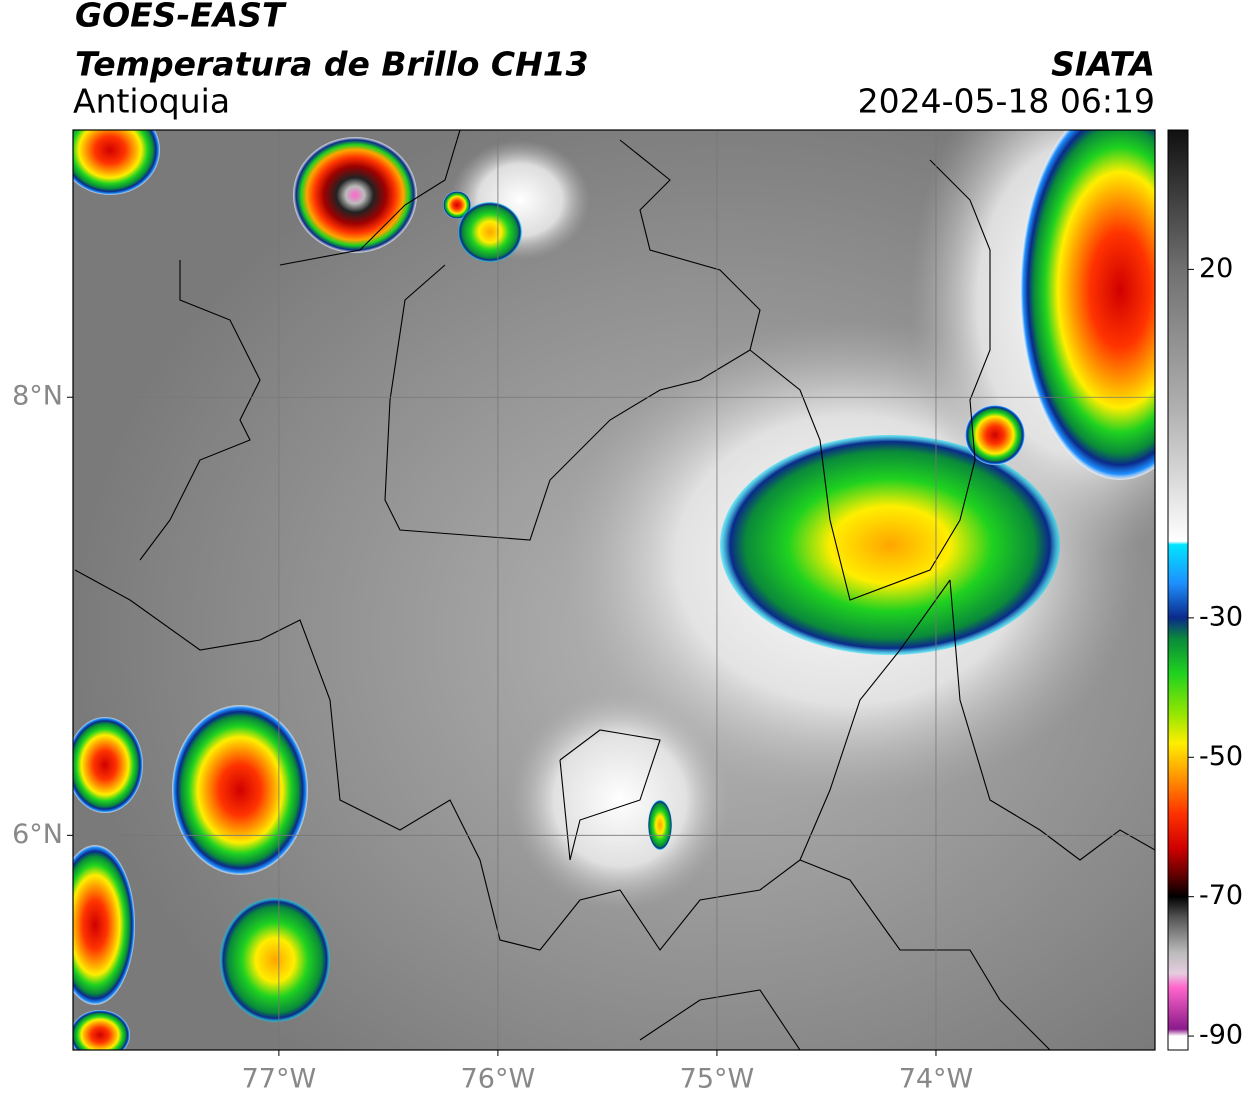 This screenshot has width=1252, height=1103. I want to click on region: Antioquia, so click(151, 101).